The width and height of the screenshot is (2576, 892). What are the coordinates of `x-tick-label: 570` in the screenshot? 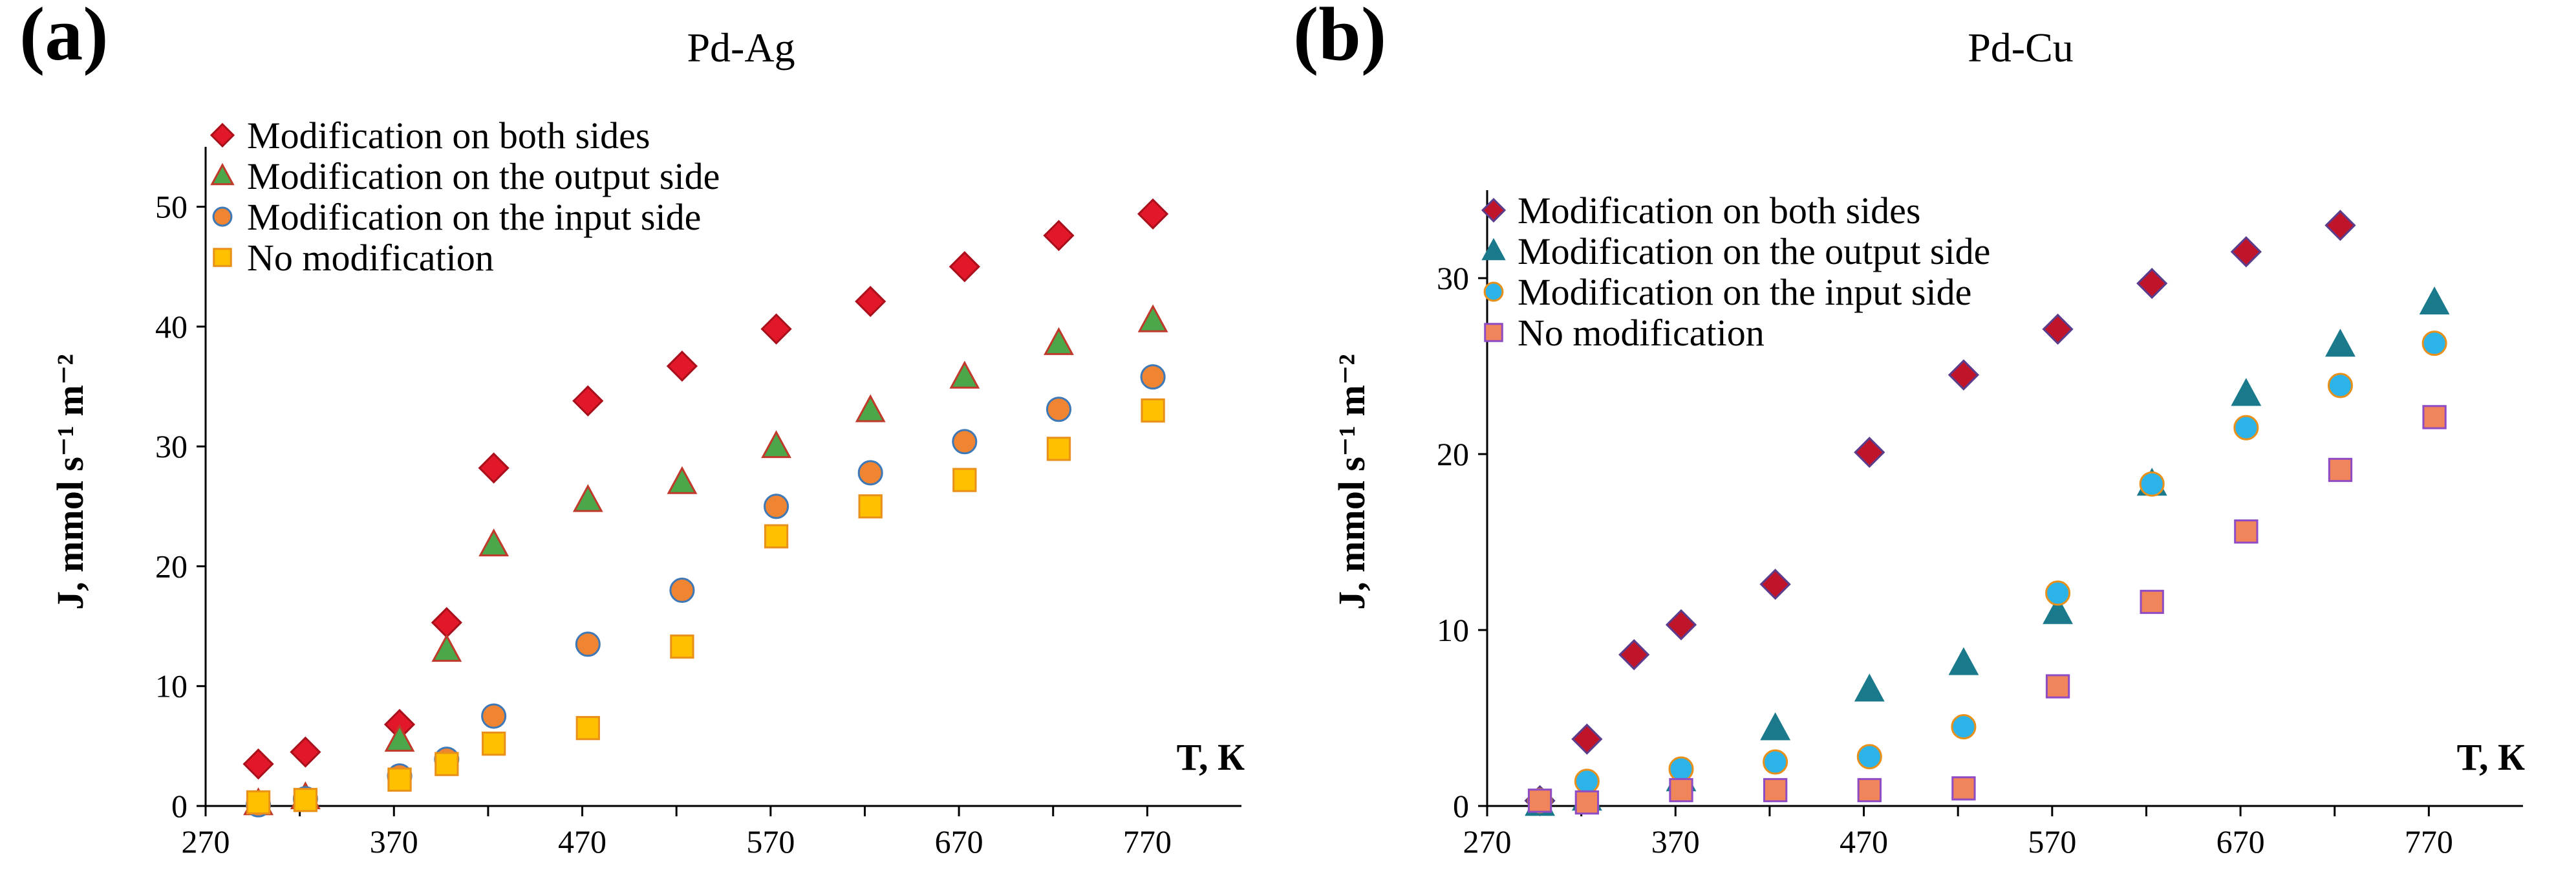 It's located at (2052, 842).